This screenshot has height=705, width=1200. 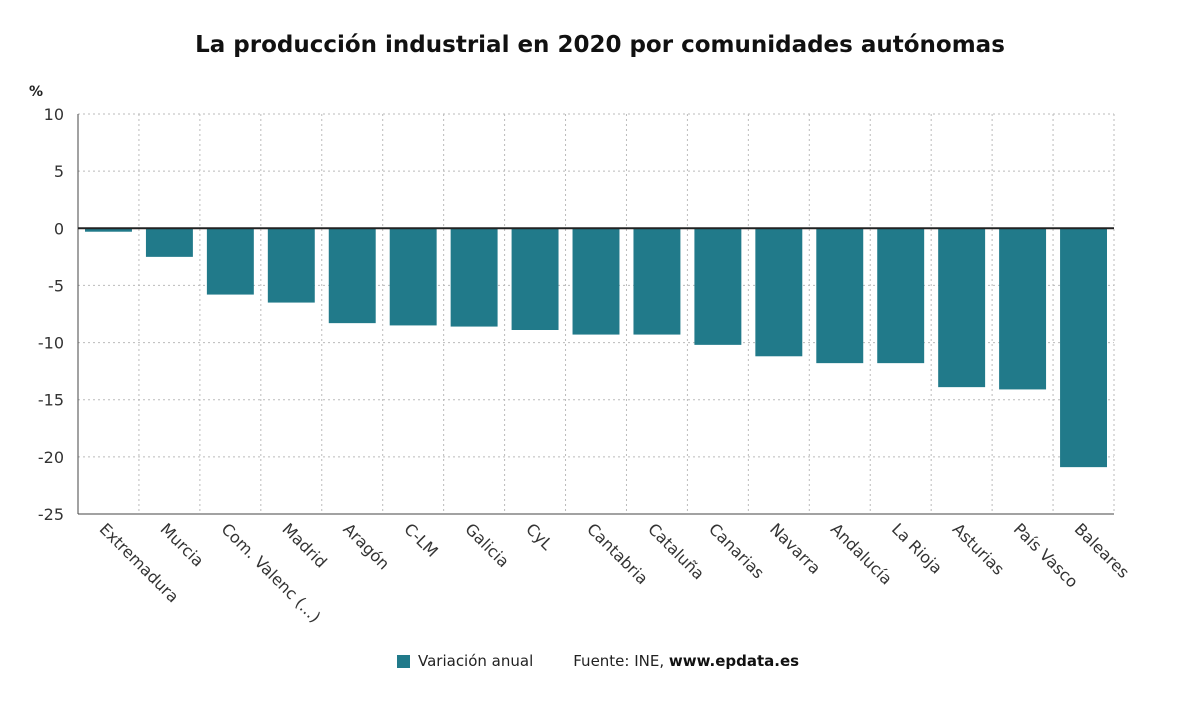 What do you see at coordinates (917, 548) in the screenshot?
I see `x-tick-label: La Rioja` at bounding box center [917, 548].